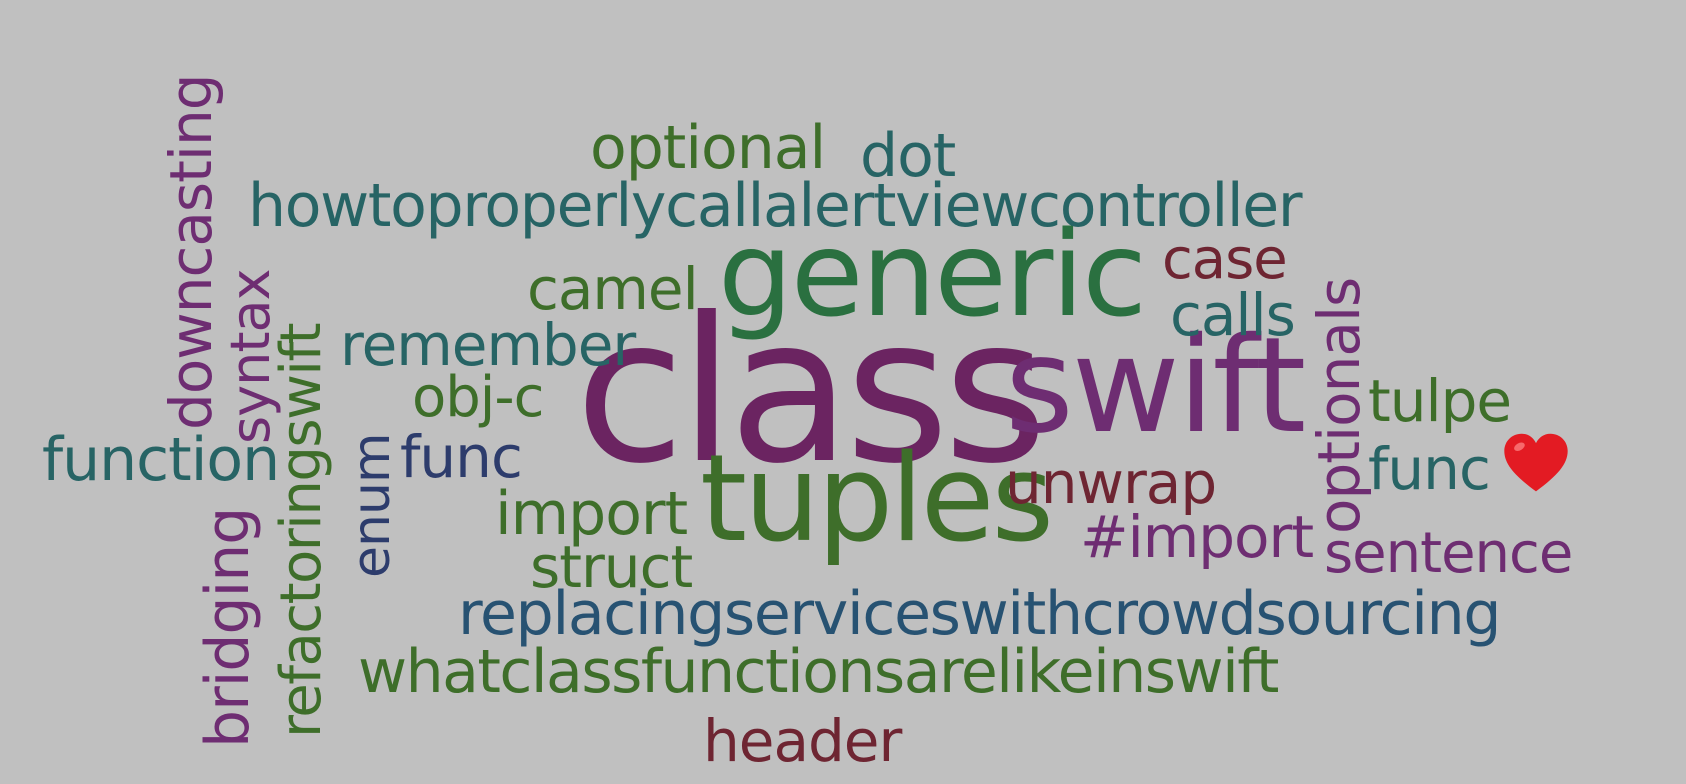 This screenshot has width=1686, height=784. I want to click on word-optionals: optionals, so click(1339, 405).